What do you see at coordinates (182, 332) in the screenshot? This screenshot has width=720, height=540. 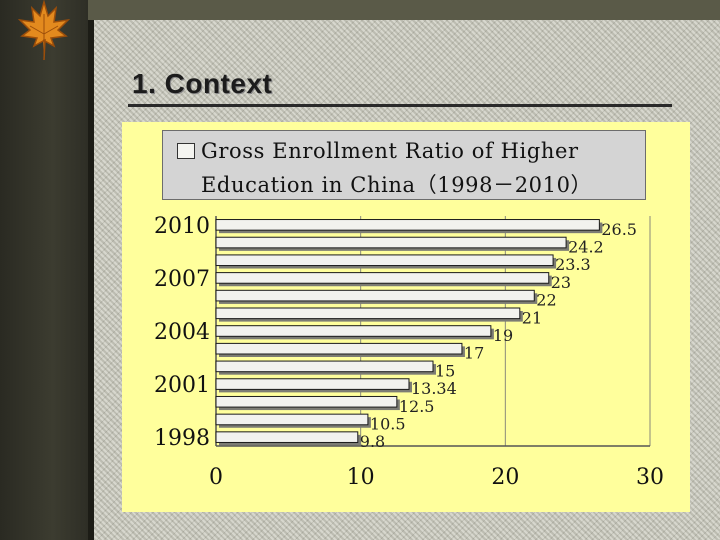 I see `y-tick-label-2004: 2004` at bounding box center [182, 332].